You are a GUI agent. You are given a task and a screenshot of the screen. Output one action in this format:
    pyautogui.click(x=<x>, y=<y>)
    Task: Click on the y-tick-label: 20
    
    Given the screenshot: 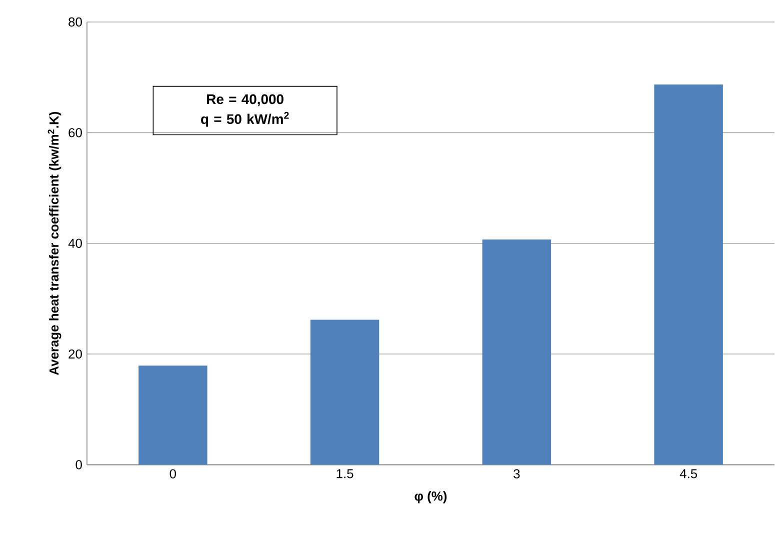 What is the action you would take?
    pyautogui.click(x=75, y=354)
    